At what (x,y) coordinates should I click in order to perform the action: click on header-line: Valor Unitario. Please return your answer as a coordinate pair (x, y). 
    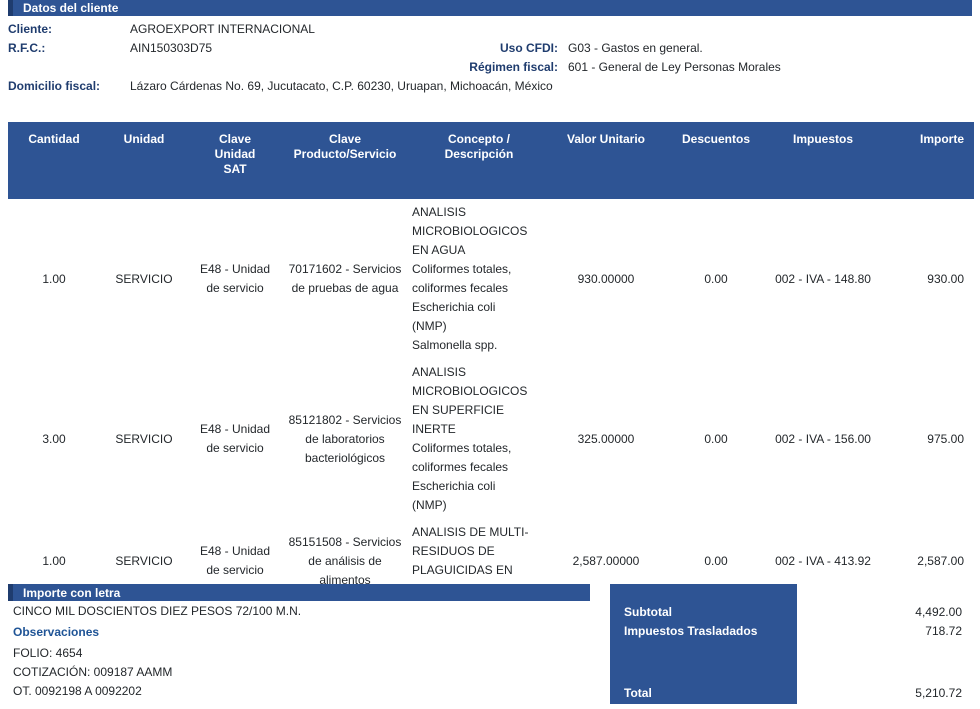
    Looking at the image, I should click on (606, 139).